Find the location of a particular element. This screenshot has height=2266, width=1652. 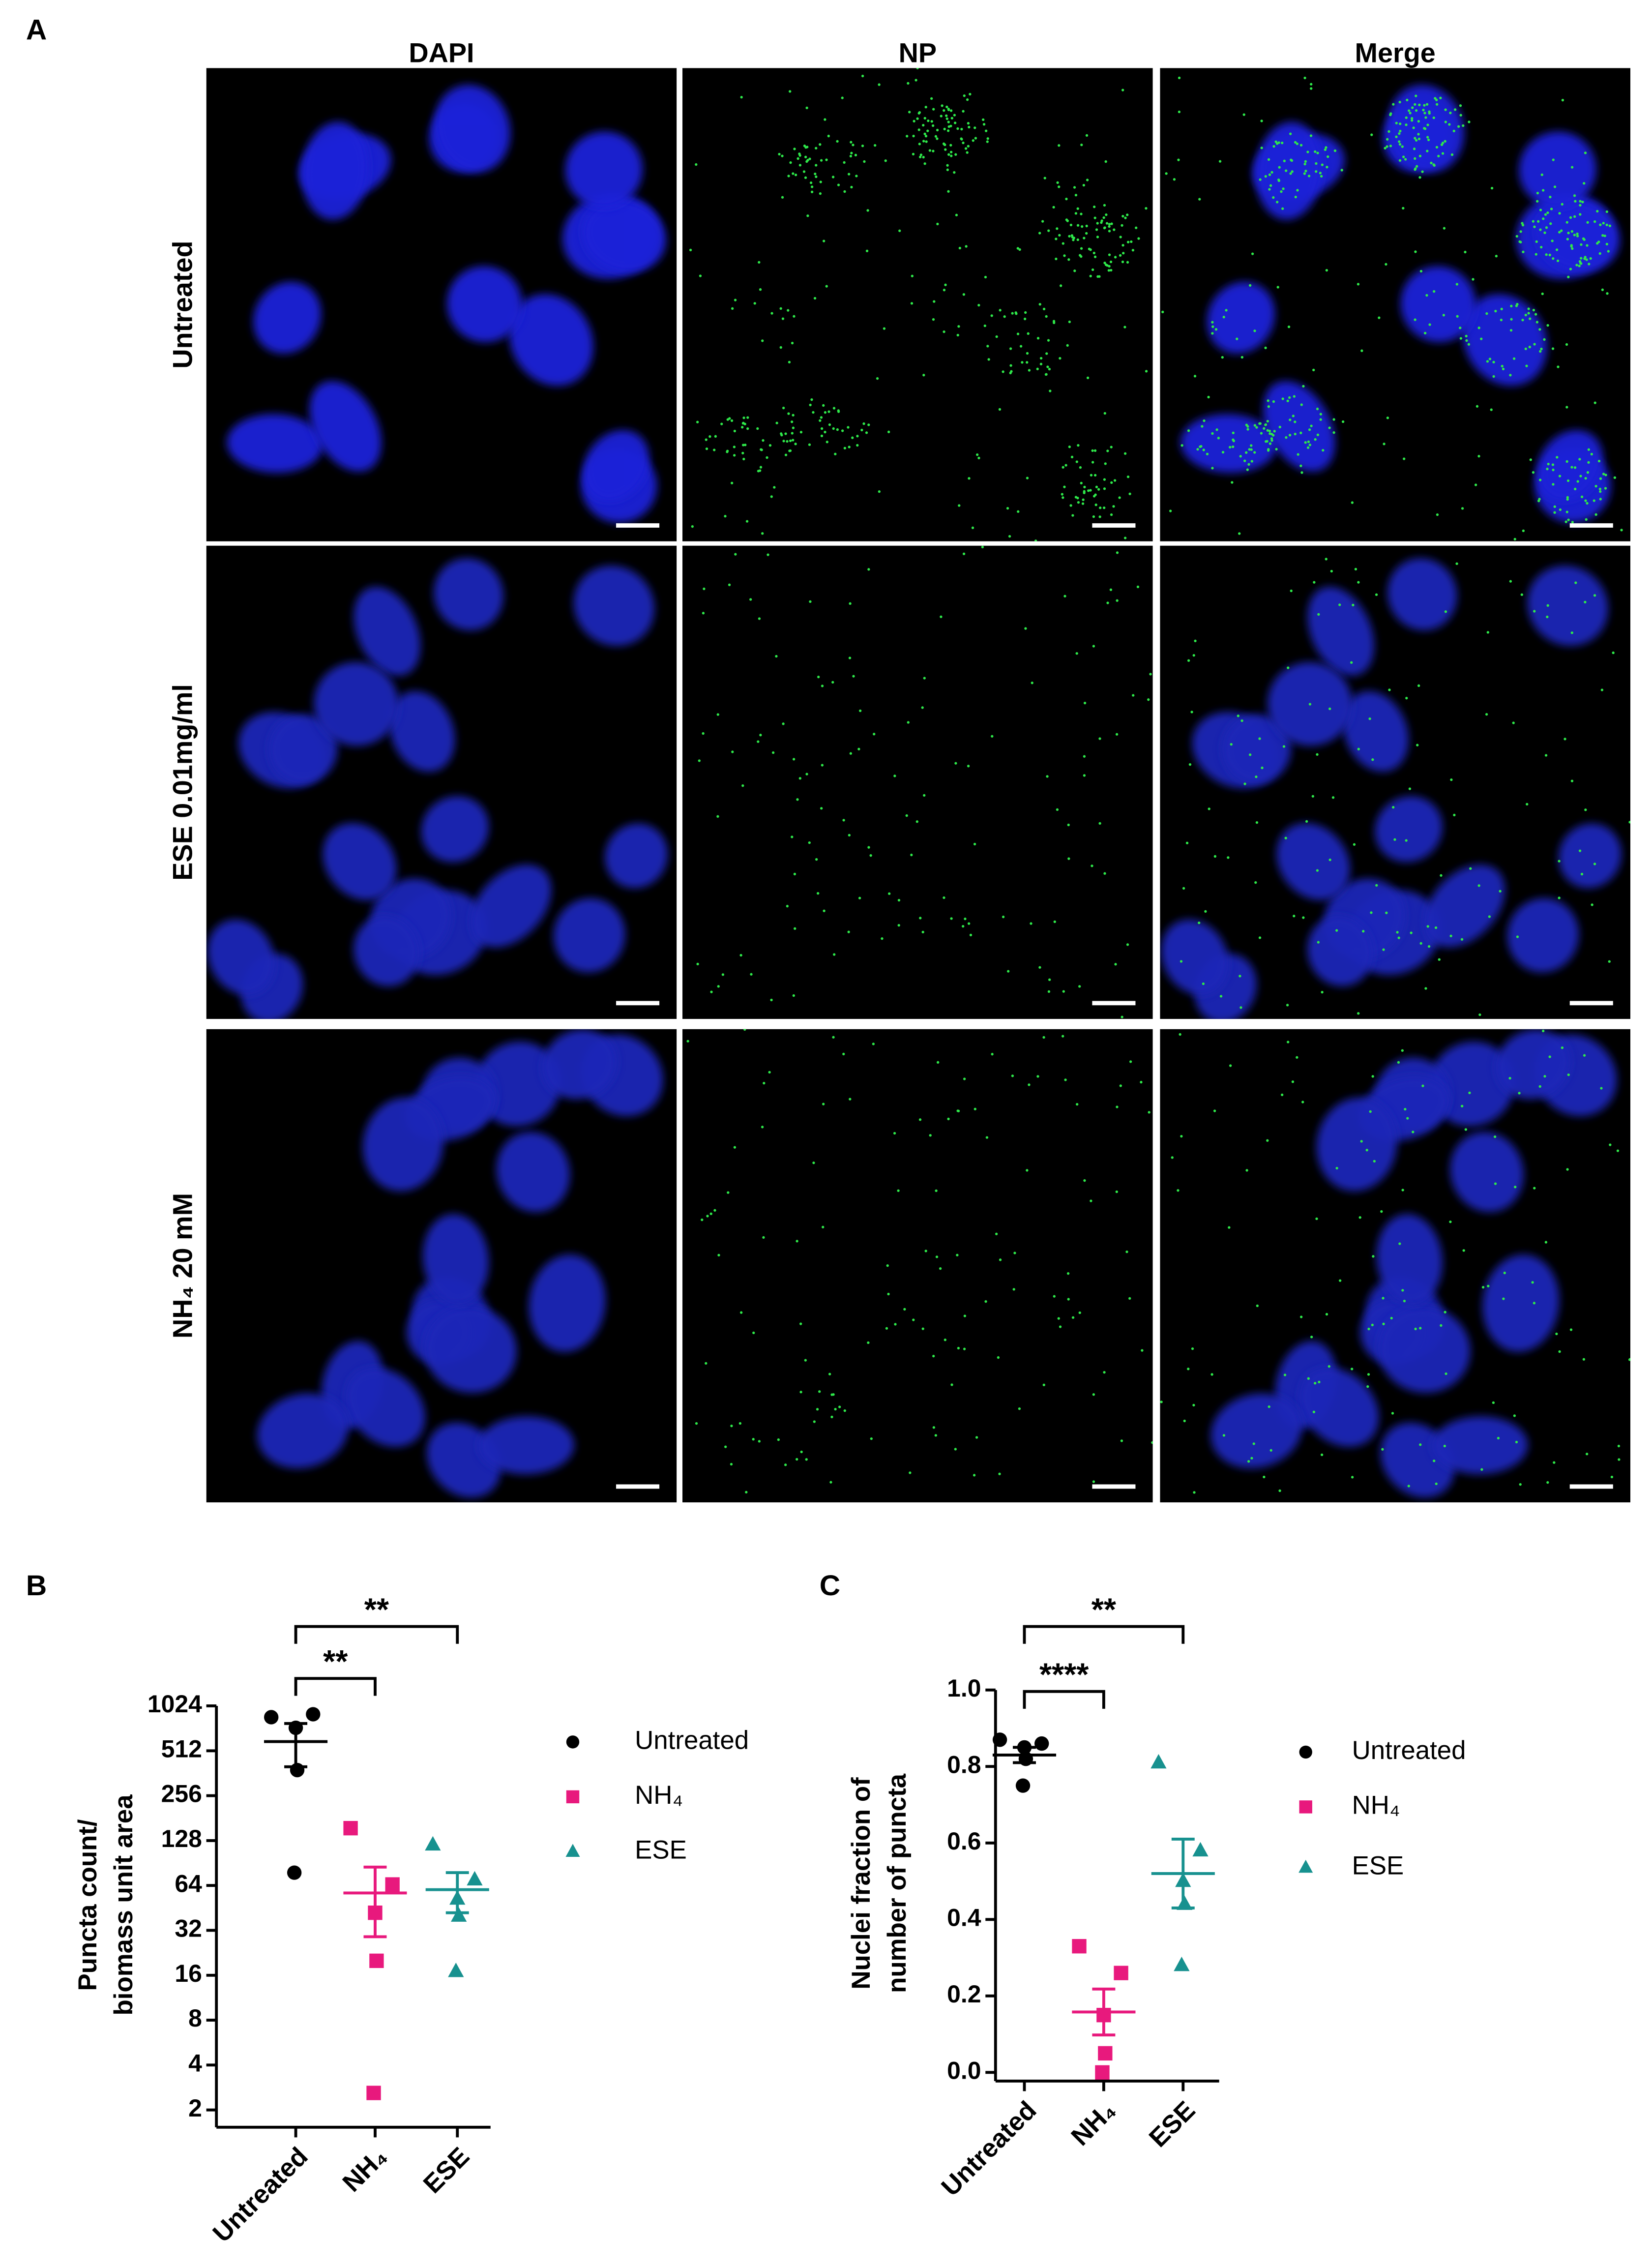

y-tick-label: 64 is located at coordinates (188, 1883).